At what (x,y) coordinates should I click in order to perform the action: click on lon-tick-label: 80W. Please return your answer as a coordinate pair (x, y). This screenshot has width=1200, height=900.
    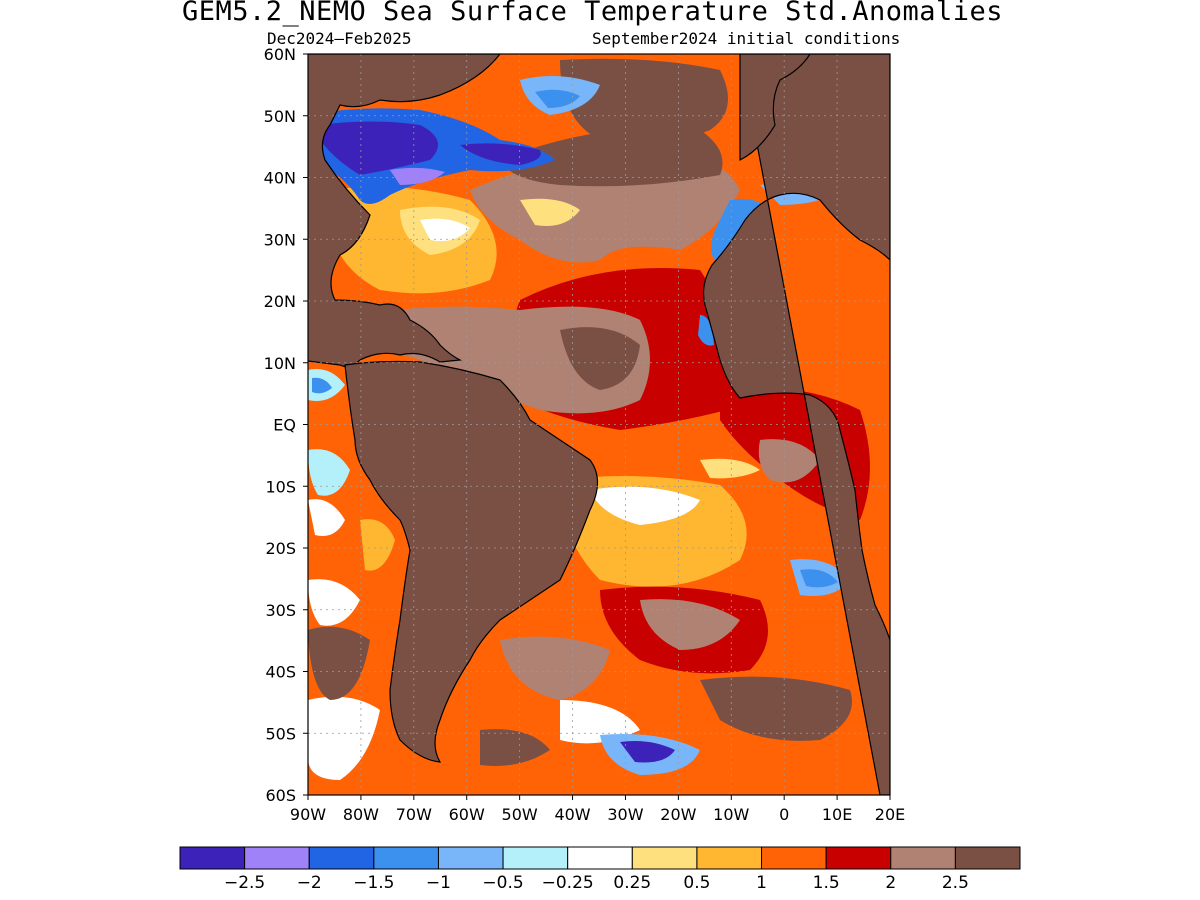
    Looking at the image, I should click on (361, 814).